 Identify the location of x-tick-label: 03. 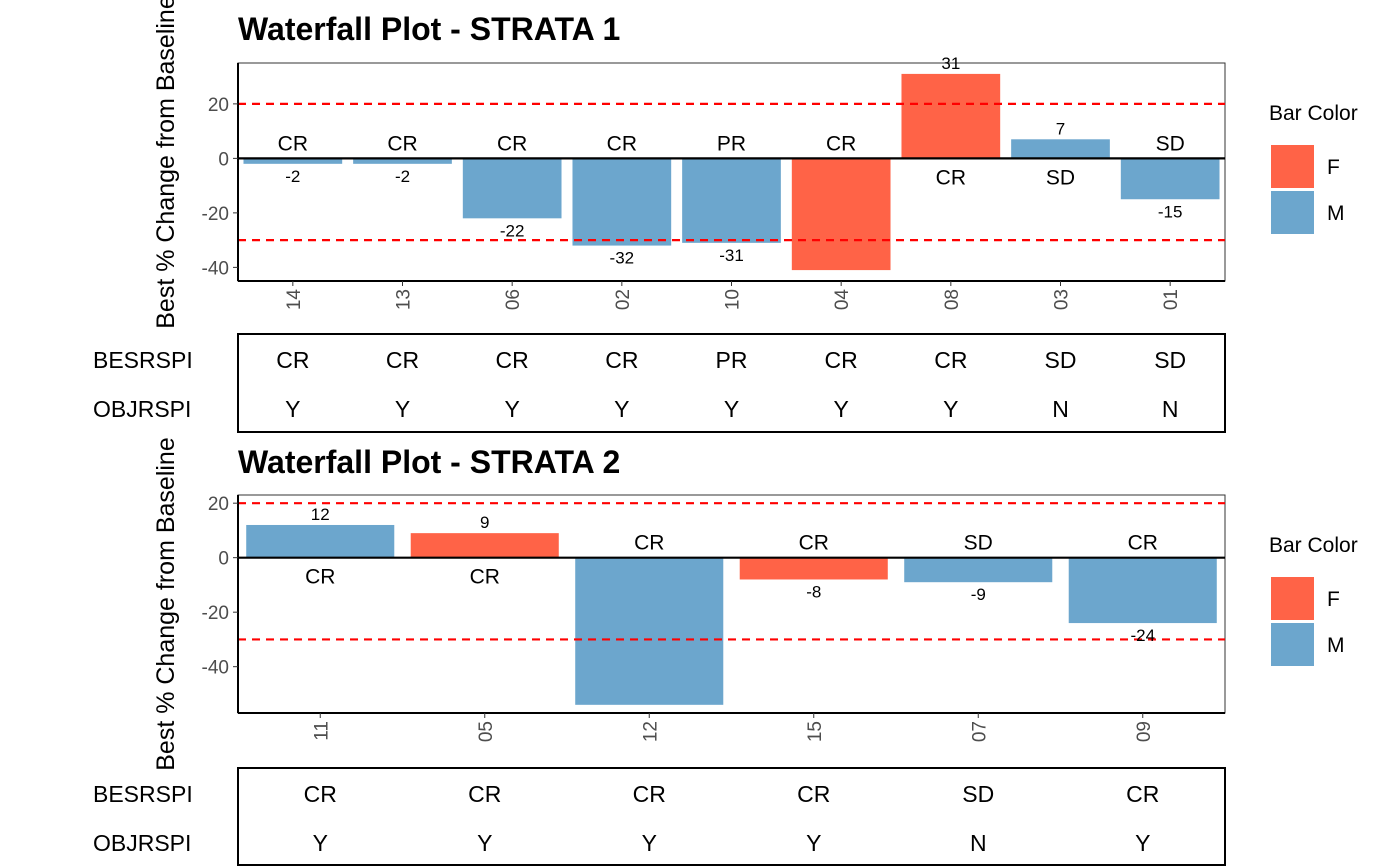
(1062, 299).